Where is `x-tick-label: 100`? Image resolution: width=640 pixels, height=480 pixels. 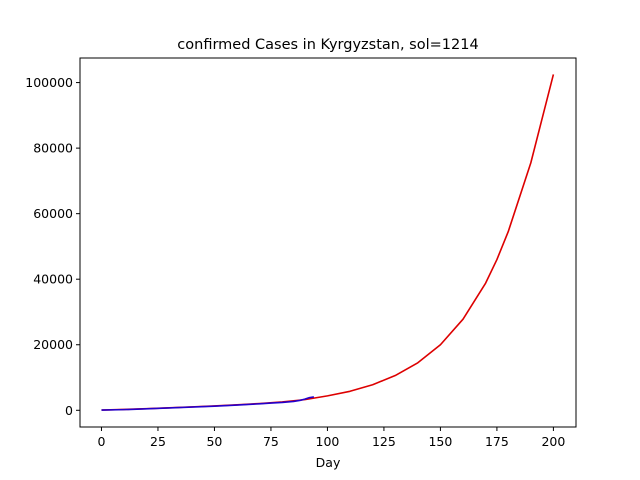 x-tick-label: 100 is located at coordinates (328, 441).